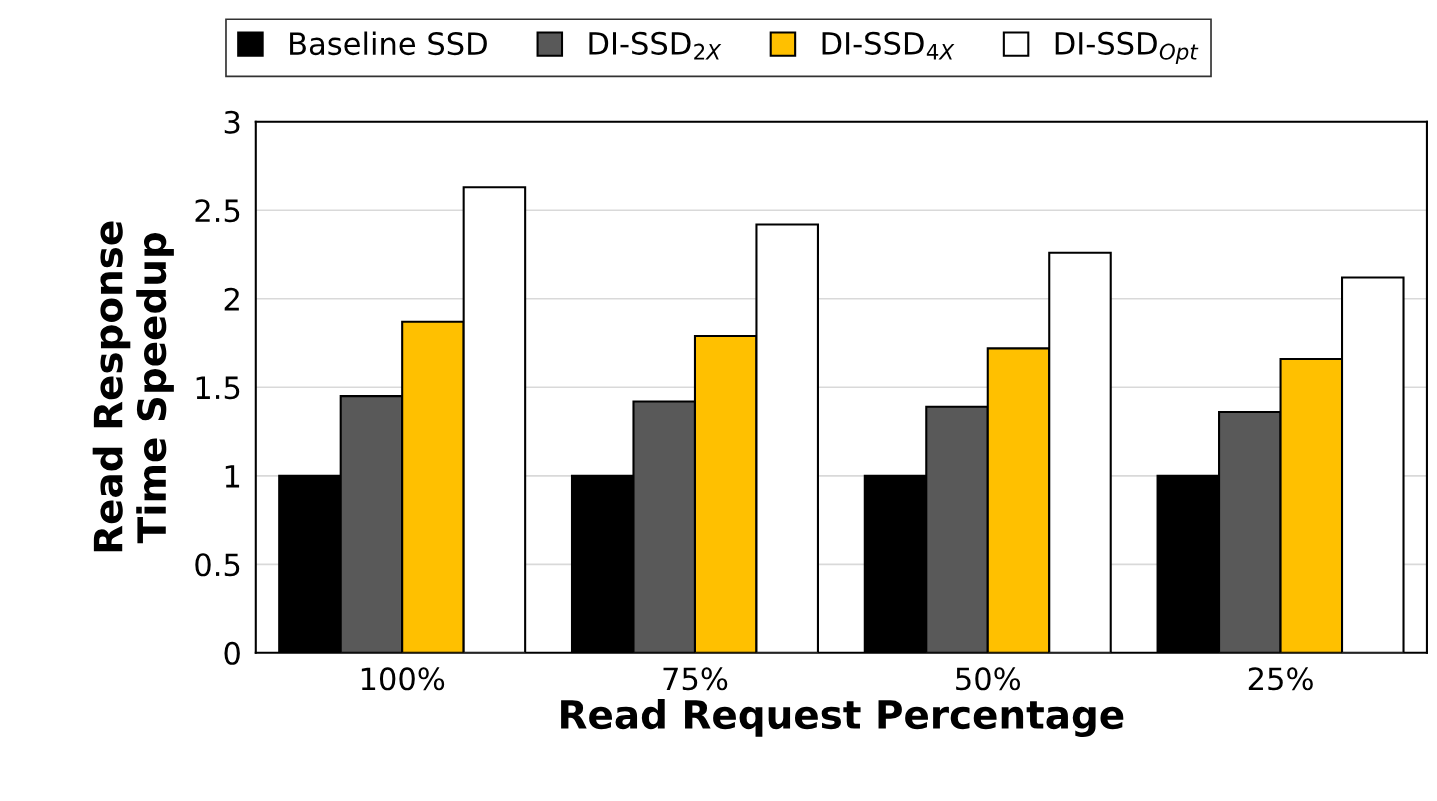 The height and width of the screenshot is (801, 1437). Describe the element at coordinates (232, 122) in the screenshot. I see `y-tick-label: 3` at that location.